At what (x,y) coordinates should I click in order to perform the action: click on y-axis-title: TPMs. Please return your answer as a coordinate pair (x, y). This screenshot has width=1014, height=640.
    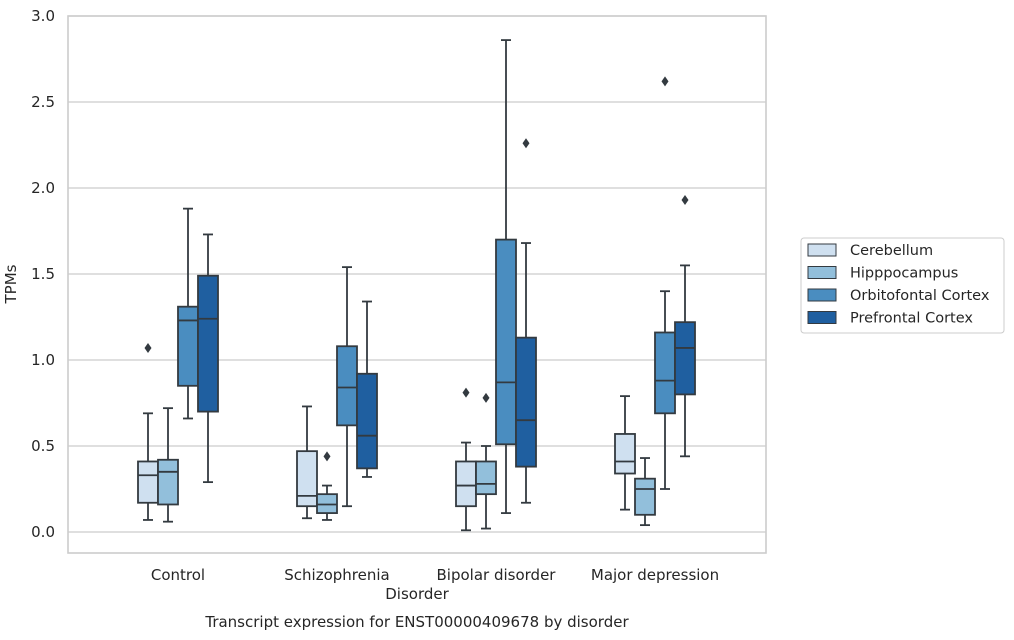
    Looking at the image, I should click on (11, 284).